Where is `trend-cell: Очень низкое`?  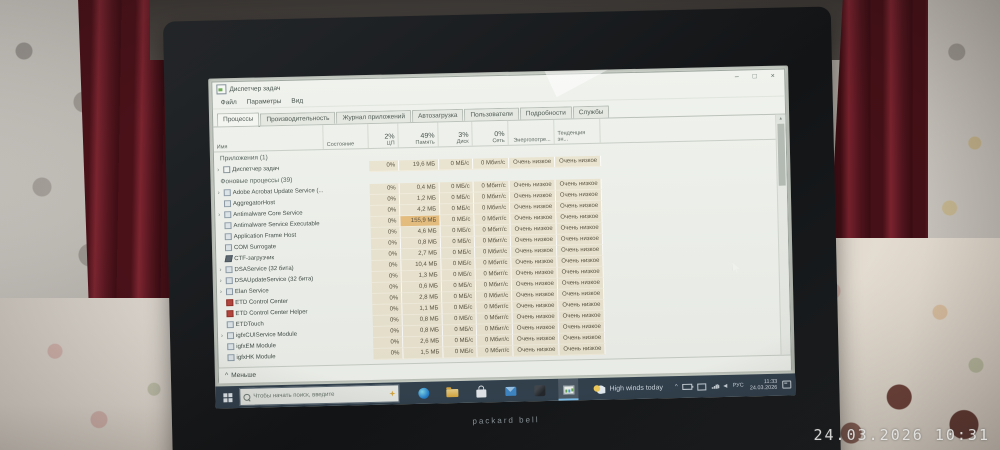 trend-cell: Очень низкое is located at coordinates (578, 161).